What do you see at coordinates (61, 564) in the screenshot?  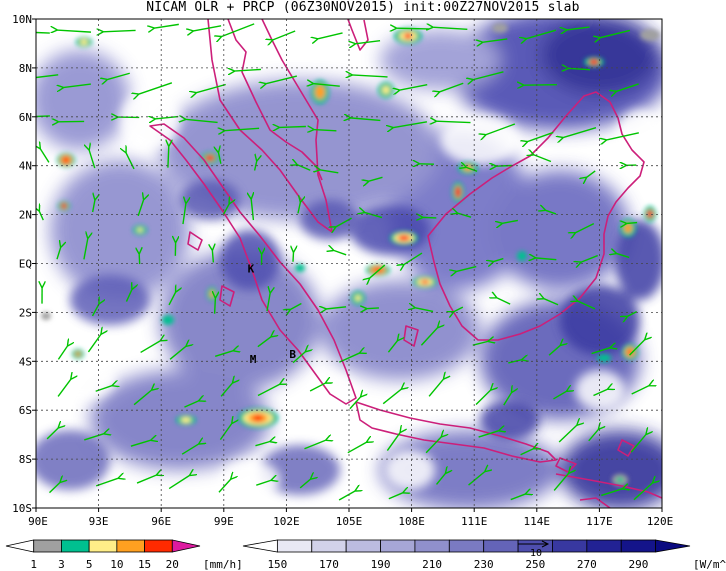 I see `precip-colorbar-label: 3` at bounding box center [61, 564].